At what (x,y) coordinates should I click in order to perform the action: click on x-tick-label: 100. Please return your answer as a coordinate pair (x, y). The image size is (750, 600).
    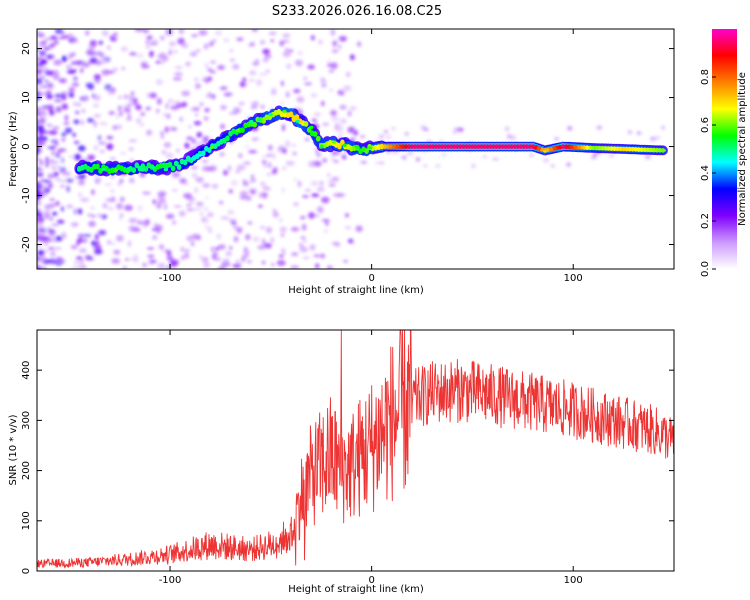
    Looking at the image, I should click on (573, 278).